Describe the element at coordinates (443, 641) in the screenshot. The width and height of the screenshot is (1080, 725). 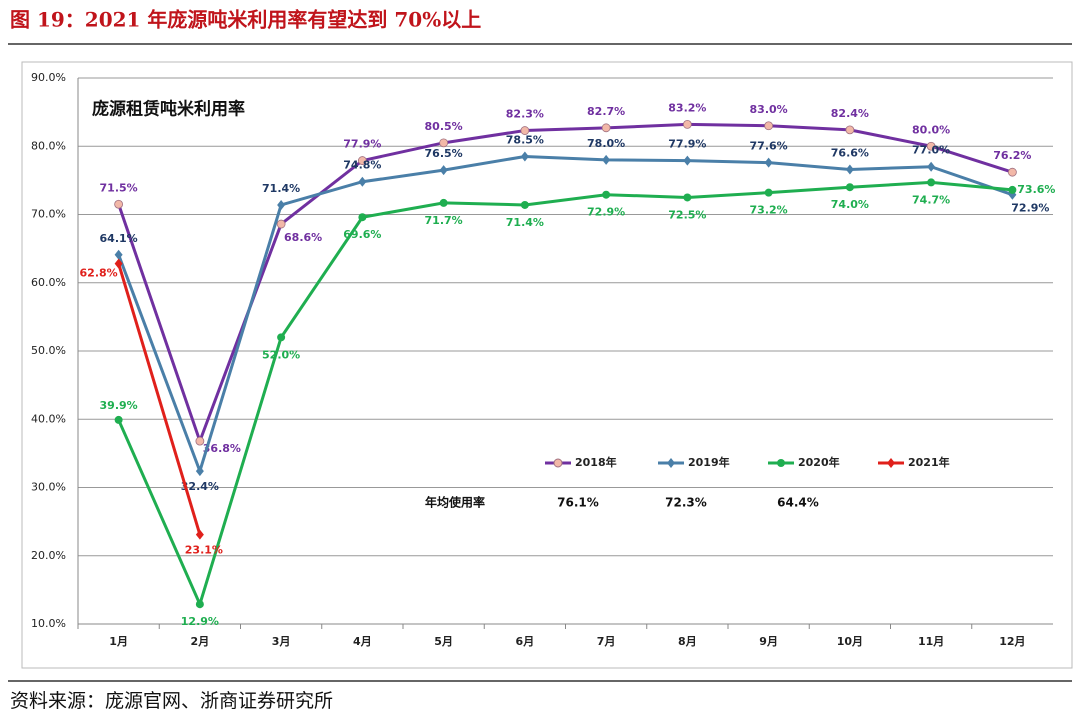
I see `x-tick-label: 5月` at that location.